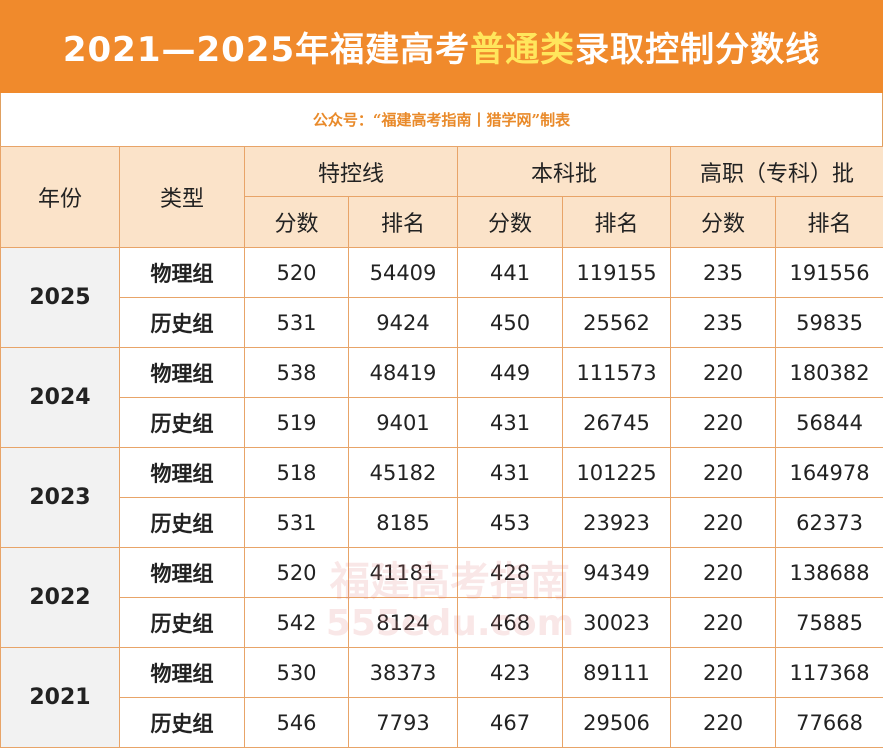  I want to click on value-cell: 423, so click(510, 672).